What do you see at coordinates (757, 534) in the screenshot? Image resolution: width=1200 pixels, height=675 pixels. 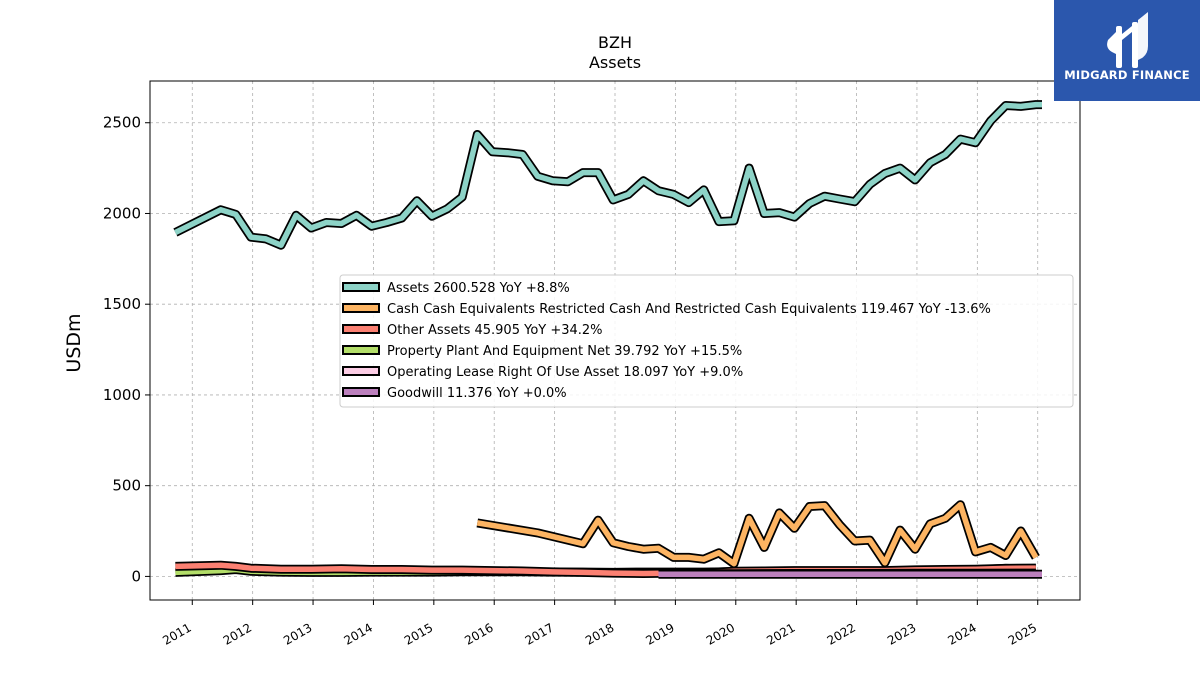 I see `series-line-cash-cash-equivalents-restricted-cash-and-restricted-cash-equivalents` at bounding box center [757, 534].